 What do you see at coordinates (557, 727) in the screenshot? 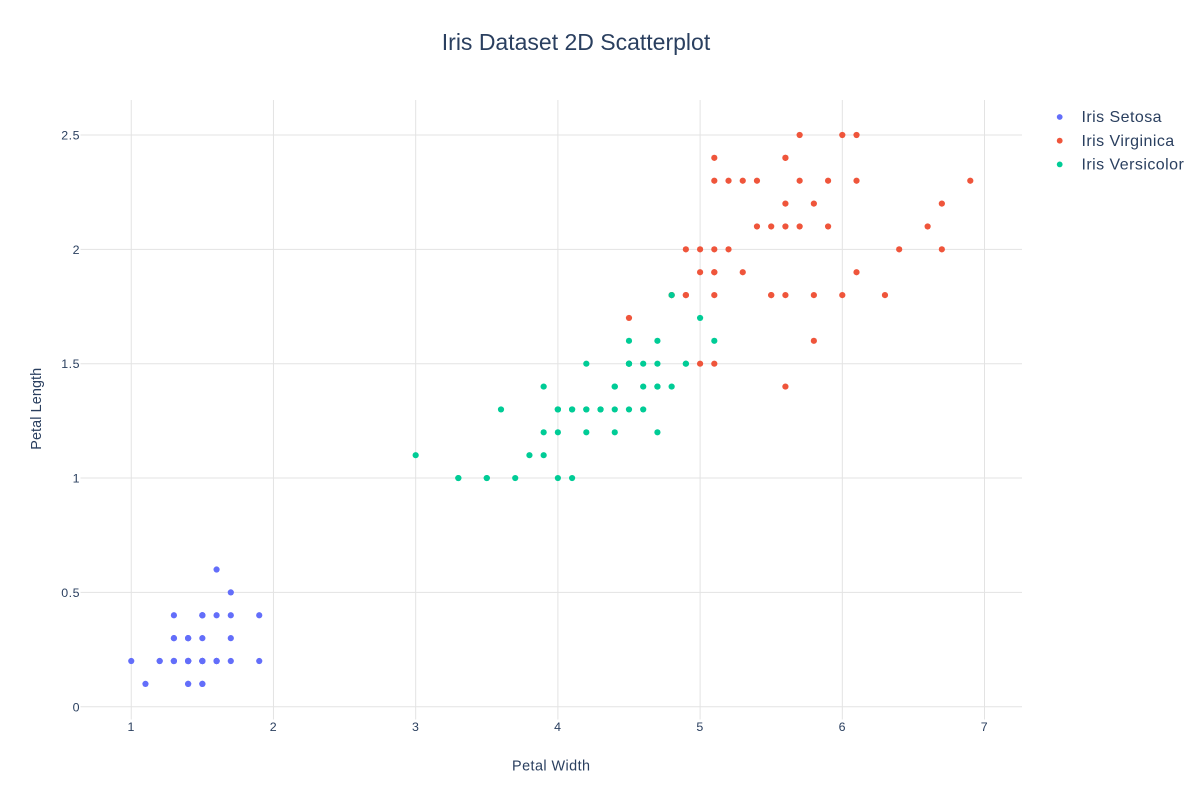
I see `svg-text: 4` at bounding box center [557, 727].